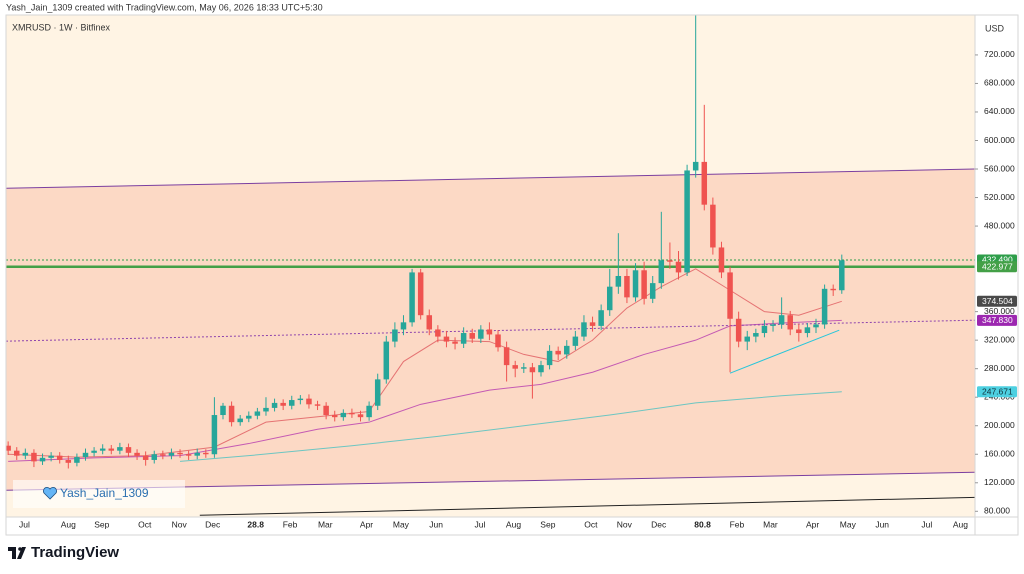 Image resolution: width=1024 pixels, height=574 pixels. Describe the element at coordinates (997, 511) in the screenshot. I see `y-tick-label: 80.000` at that location.